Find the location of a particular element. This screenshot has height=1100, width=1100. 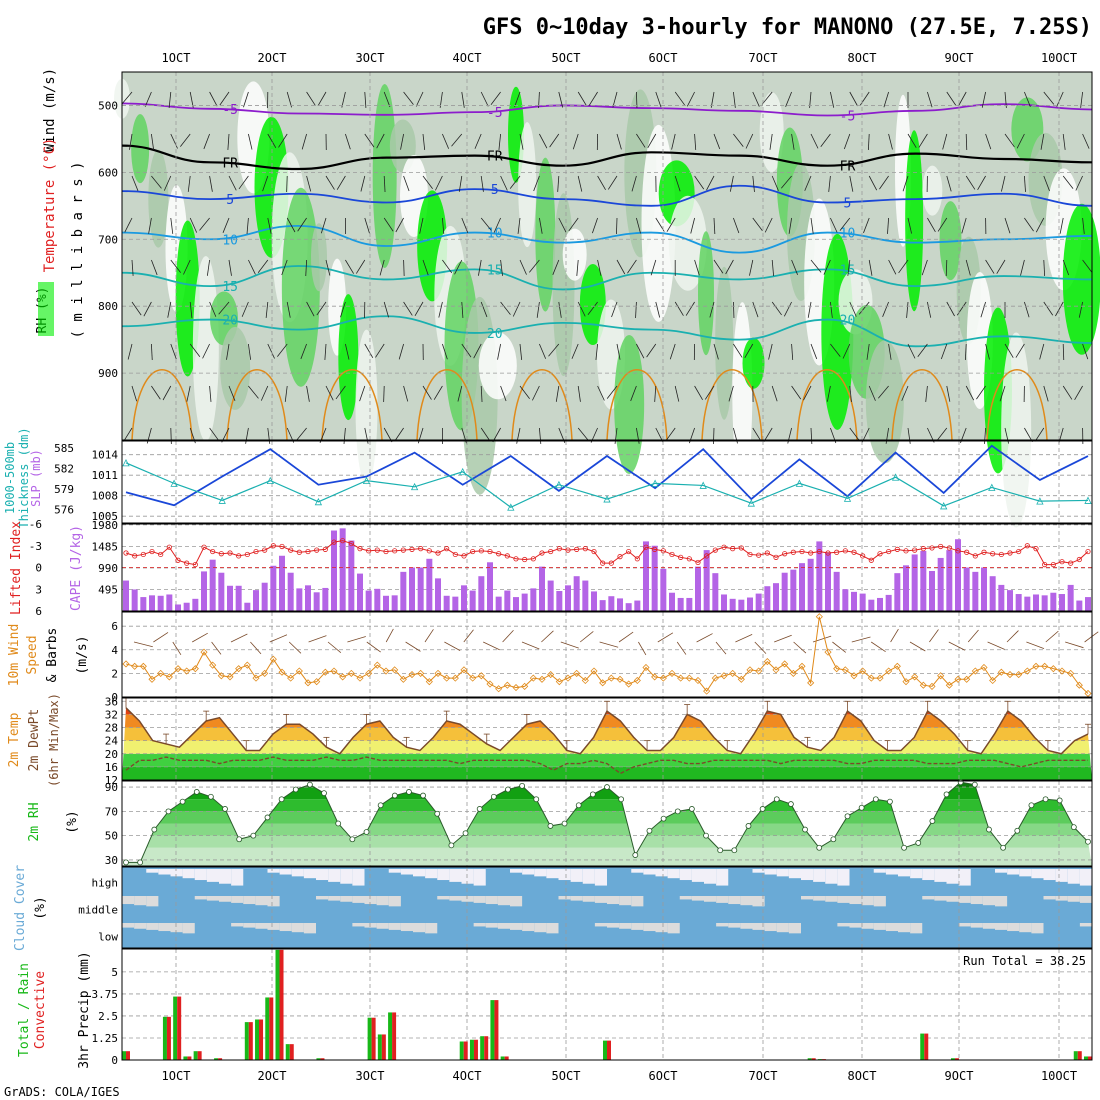

axis-label-cape: CAPE (J/kg) is located at coordinates (76, 568).